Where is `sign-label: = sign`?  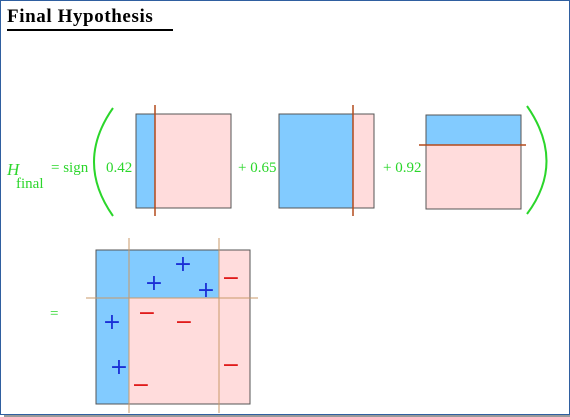
sign-label: = sign is located at coordinates (70, 168).